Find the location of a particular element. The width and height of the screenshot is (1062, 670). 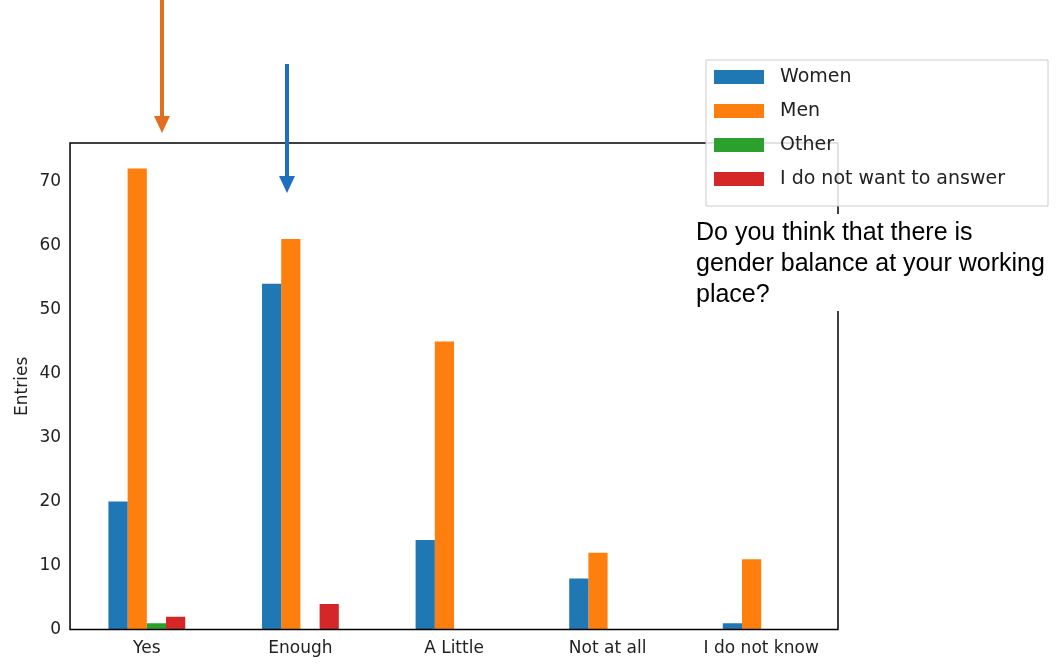

y-tick-label: 30 is located at coordinates (50, 435).